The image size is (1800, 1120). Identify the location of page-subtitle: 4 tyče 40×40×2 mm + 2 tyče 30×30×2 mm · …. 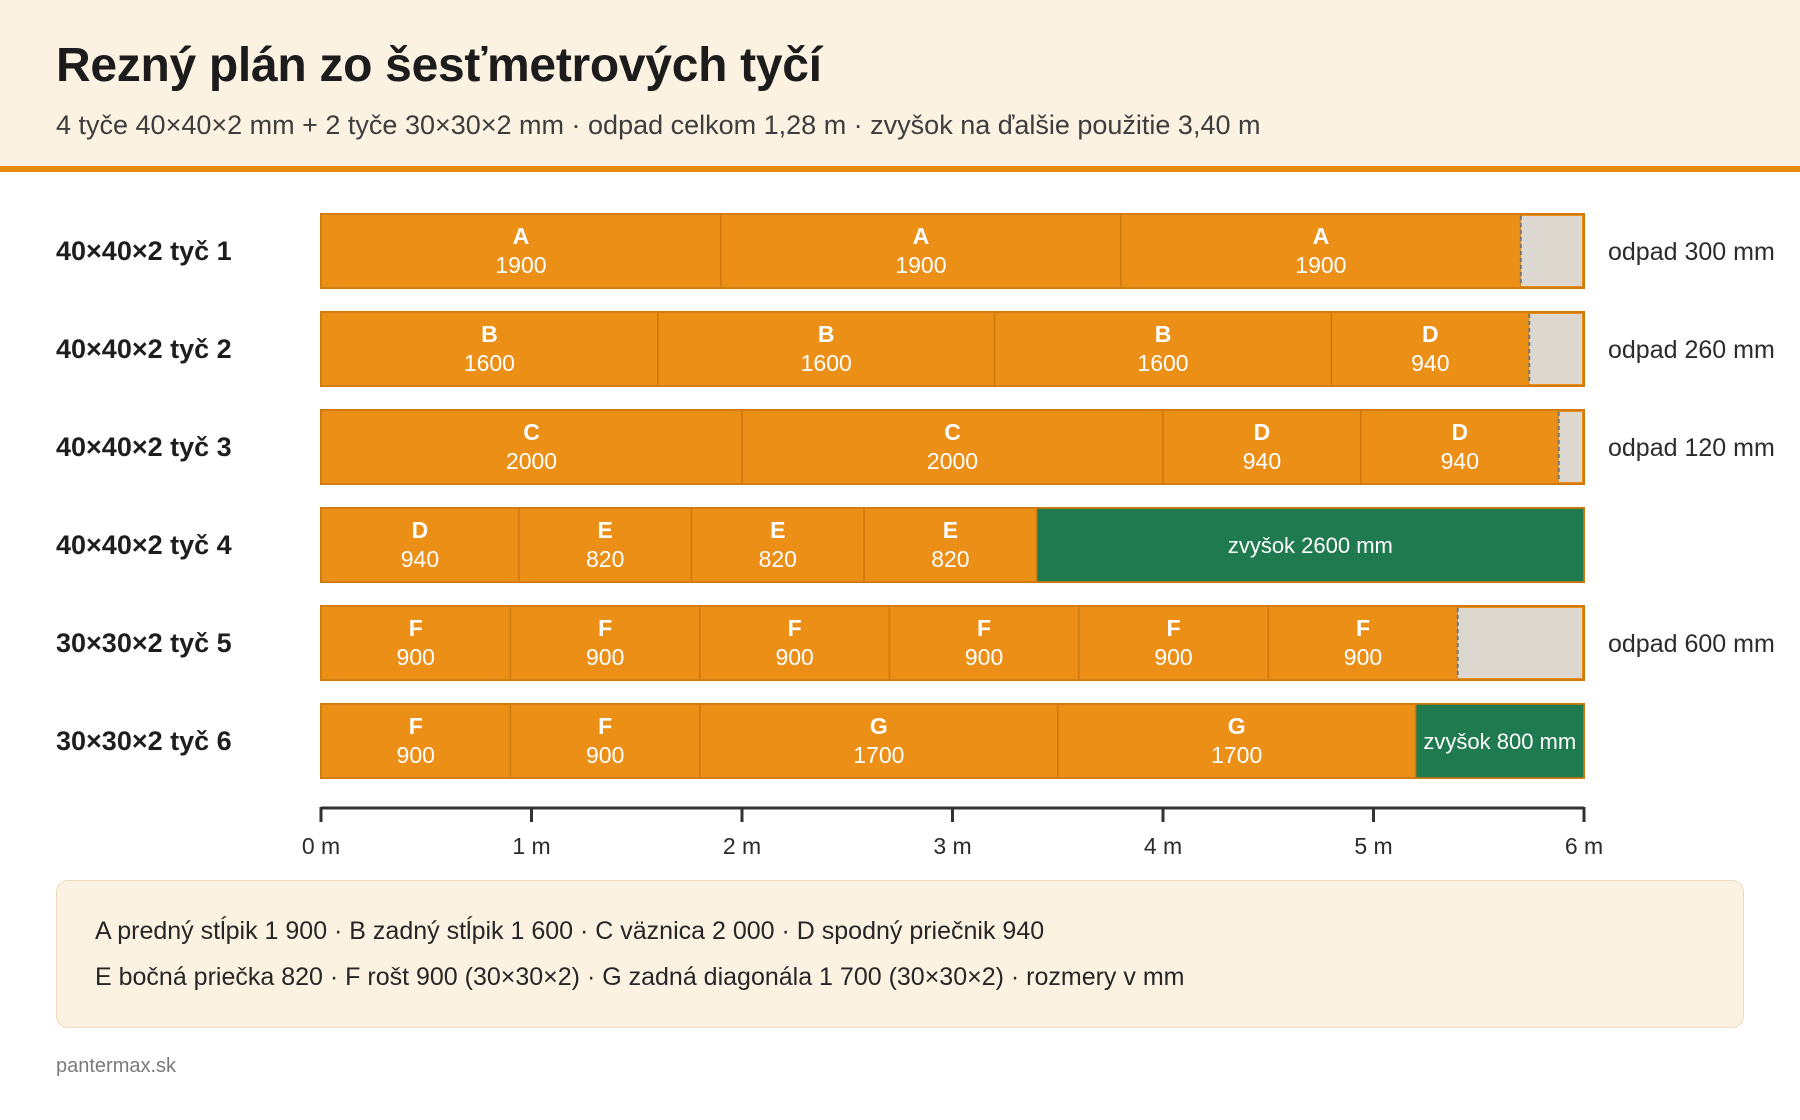
(658, 125).